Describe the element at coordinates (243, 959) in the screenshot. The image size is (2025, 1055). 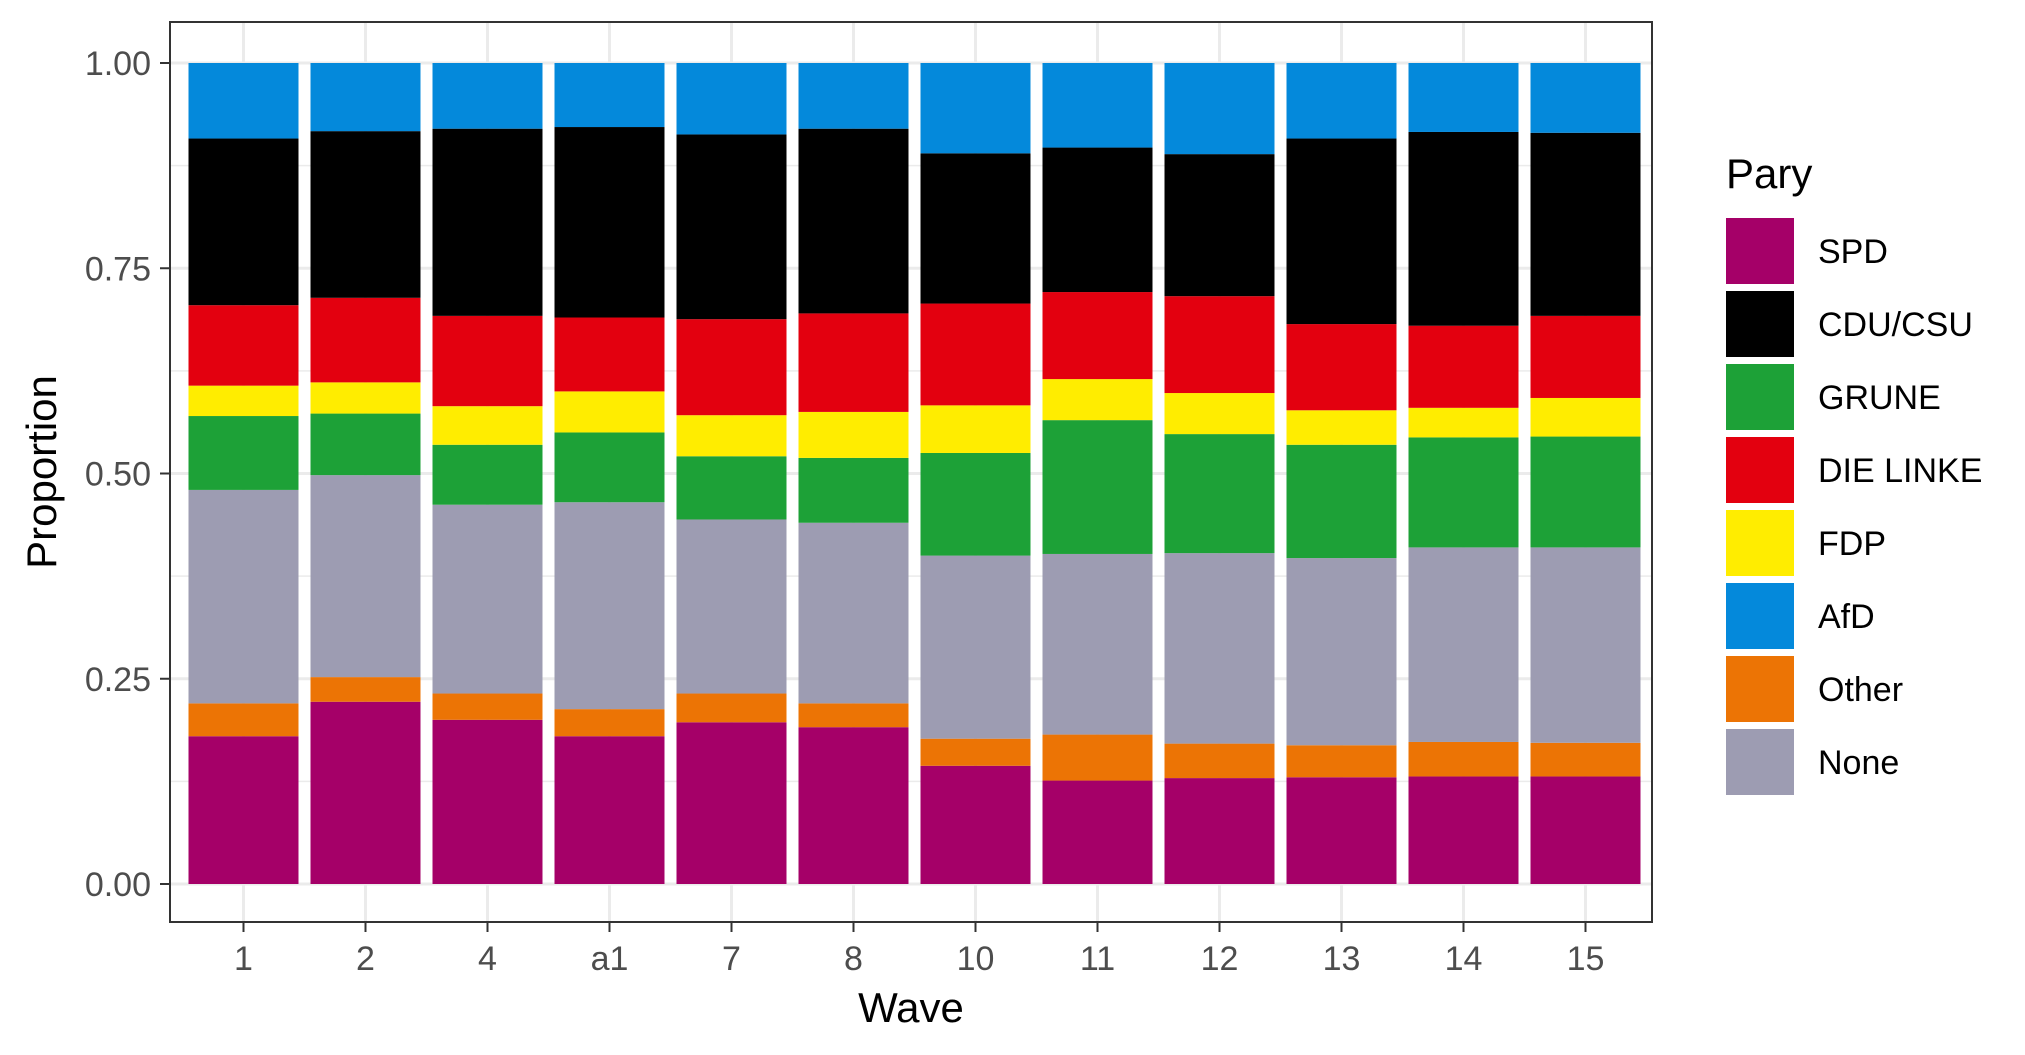
I see `x-tick-label: 1` at that location.